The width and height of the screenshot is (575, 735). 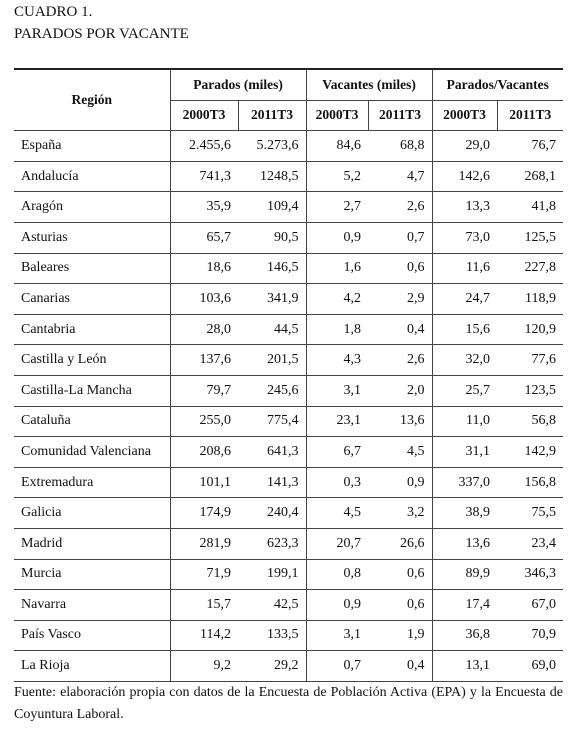 What do you see at coordinates (203, 605) in the screenshot?
I see `value-cell: 15,7` at bounding box center [203, 605].